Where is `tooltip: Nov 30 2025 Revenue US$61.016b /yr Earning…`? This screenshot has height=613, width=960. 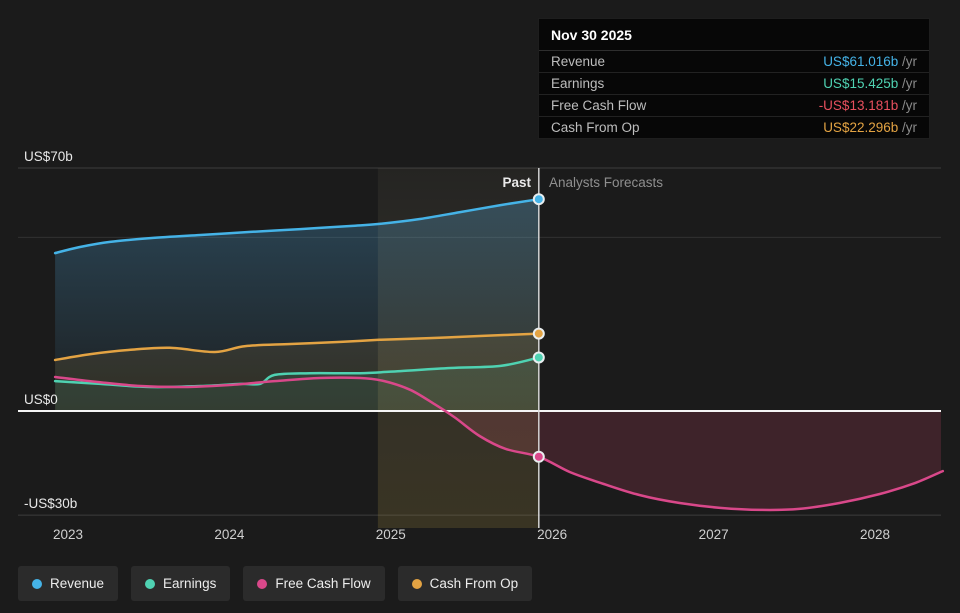 tooltip: Nov 30 2025 Revenue US$61.016b /yr Earning… is located at coordinates (734, 78).